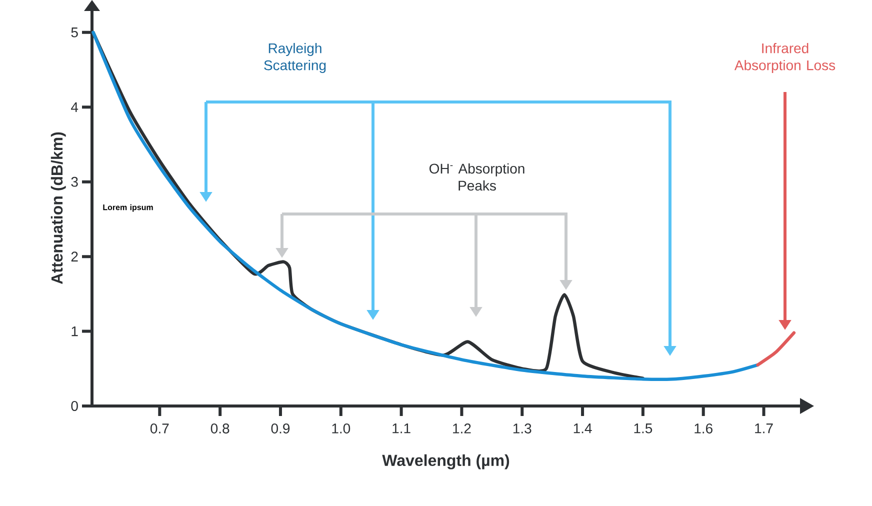  What do you see at coordinates (522, 429) in the screenshot?
I see `x-tick-label: 1.3` at bounding box center [522, 429].